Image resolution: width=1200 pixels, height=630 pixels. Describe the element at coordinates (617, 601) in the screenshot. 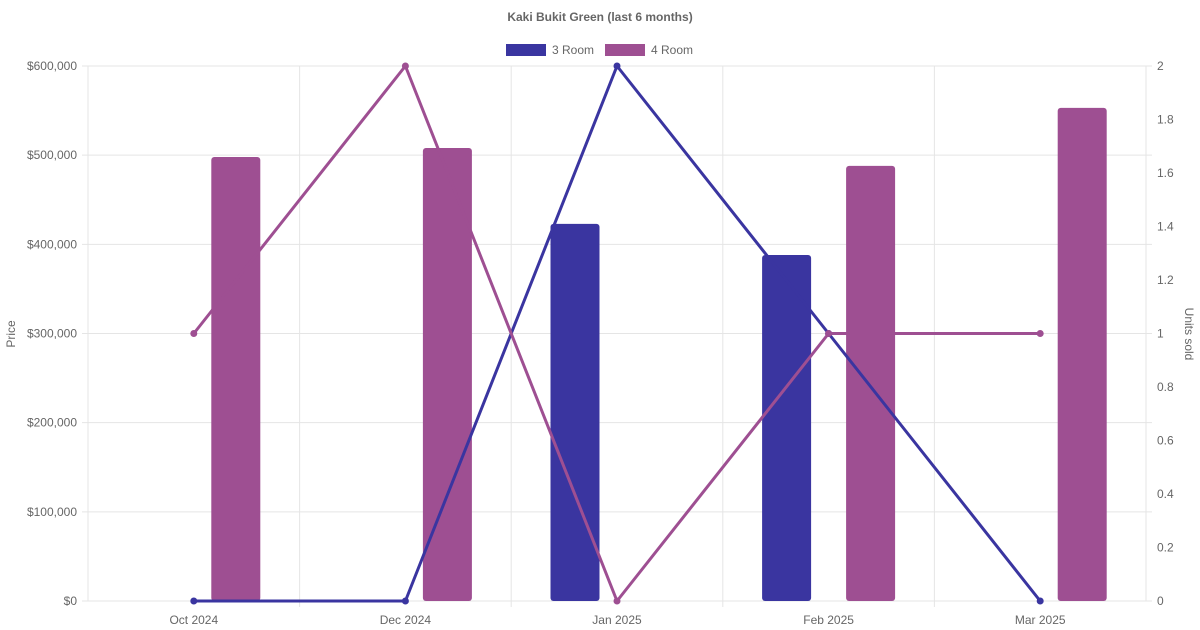

I see `point-4-room-jan-2025` at that location.